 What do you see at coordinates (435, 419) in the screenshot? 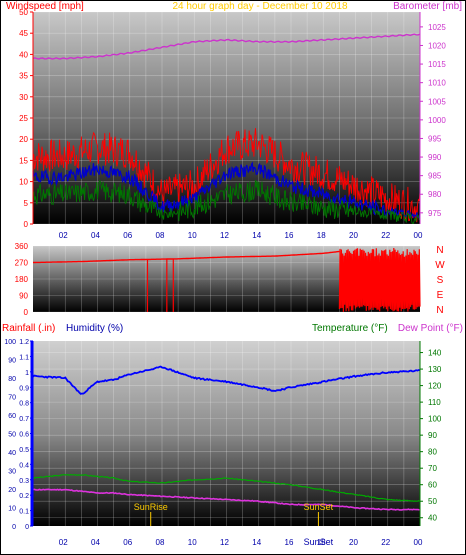
I see `temperature-tick-label: 100` at bounding box center [435, 419].